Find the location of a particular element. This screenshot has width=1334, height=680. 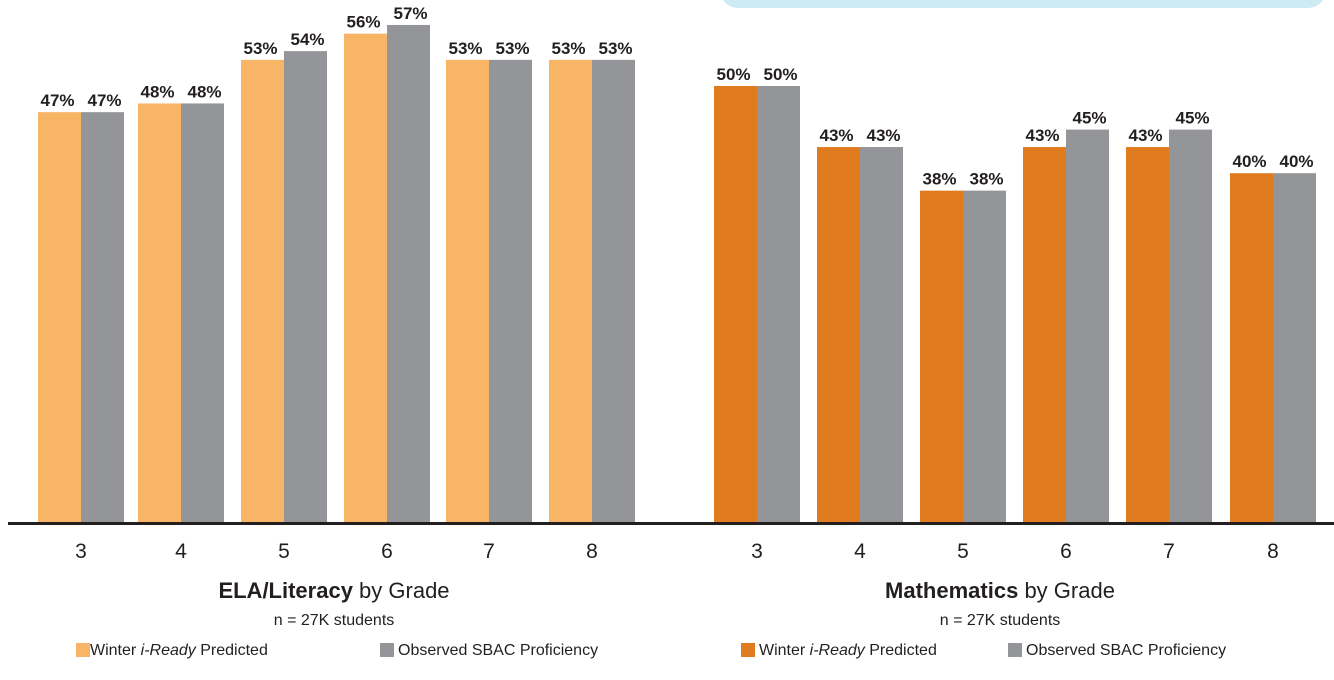

ela-data-label-grade-3-observed: 47% is located at coordinates (104, 100).